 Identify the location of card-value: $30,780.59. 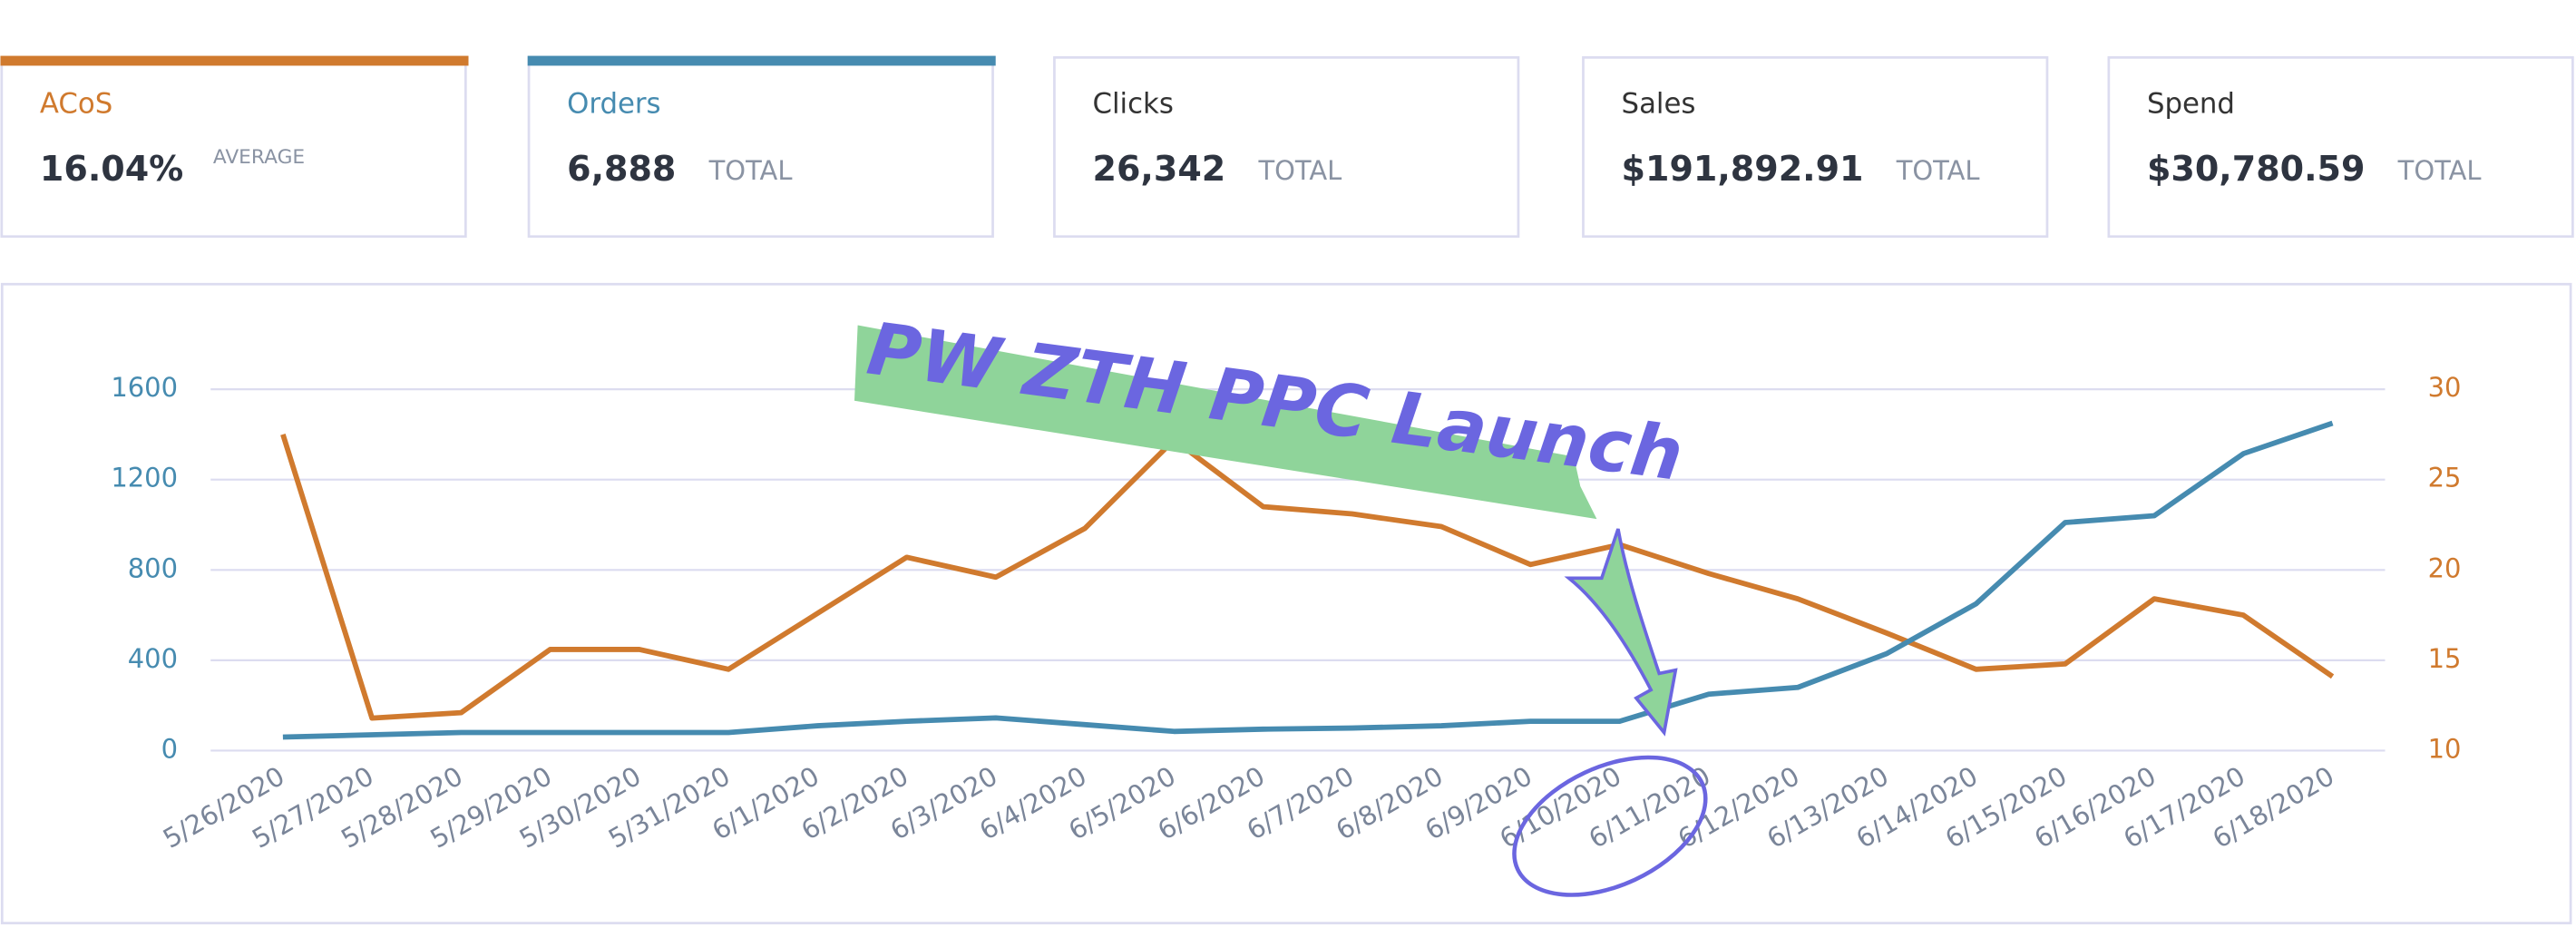
(2256, 169).